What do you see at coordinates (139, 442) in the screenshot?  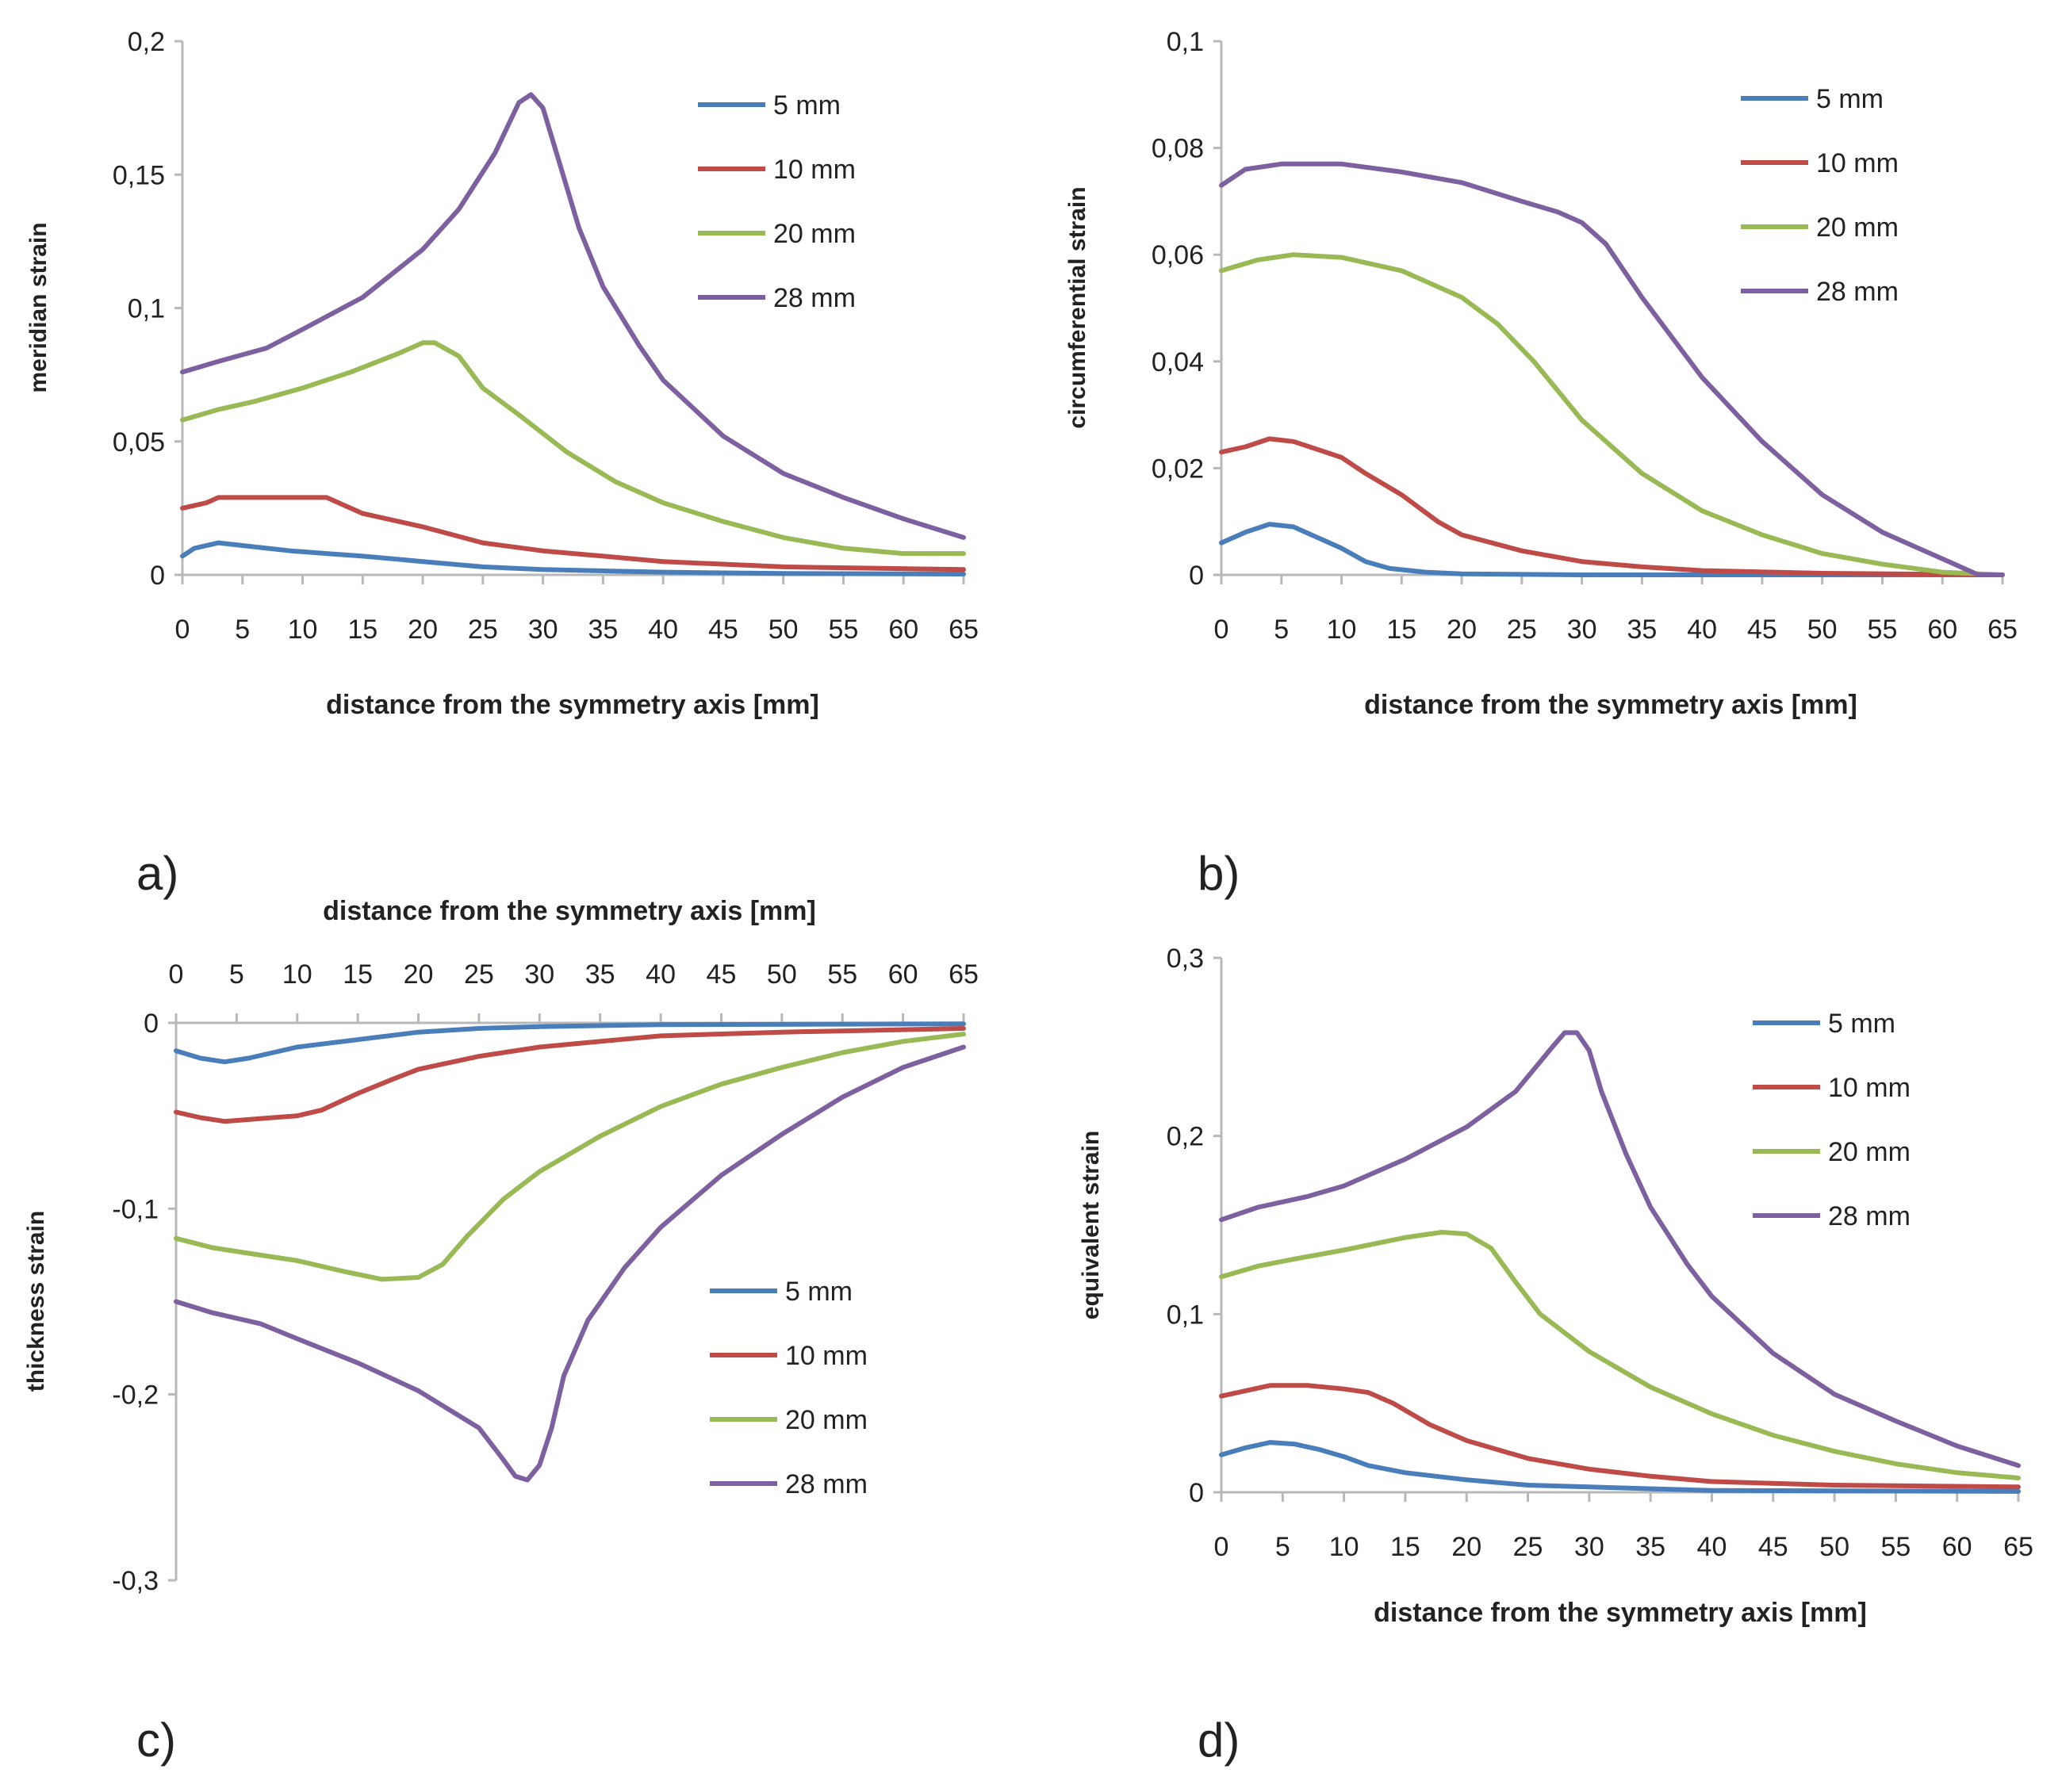 I see `y-tick-label: 0,05` at bounding box center [139, 442].